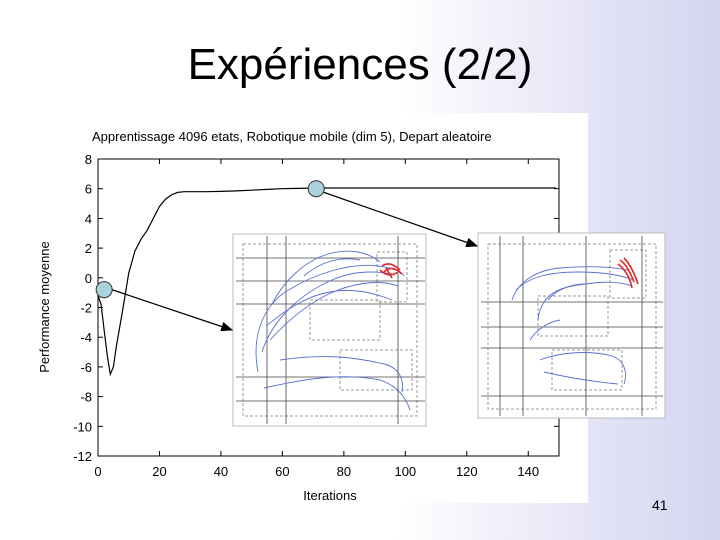 Image resolution: width=720 pixels, height=540 pixels. I want to click on x-tick-label: 80, so click(344, 471).